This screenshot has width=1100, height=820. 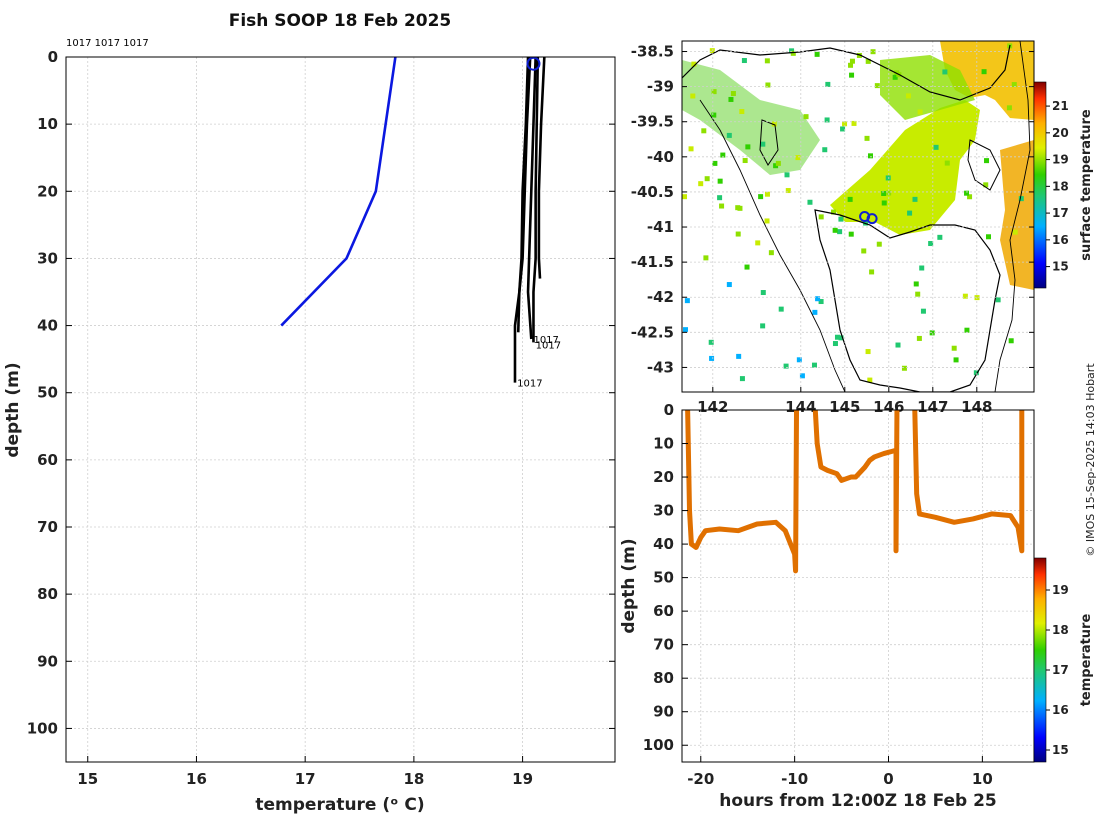 I want to click on map-x-tick-label: 148, so click(x=976, y=407).